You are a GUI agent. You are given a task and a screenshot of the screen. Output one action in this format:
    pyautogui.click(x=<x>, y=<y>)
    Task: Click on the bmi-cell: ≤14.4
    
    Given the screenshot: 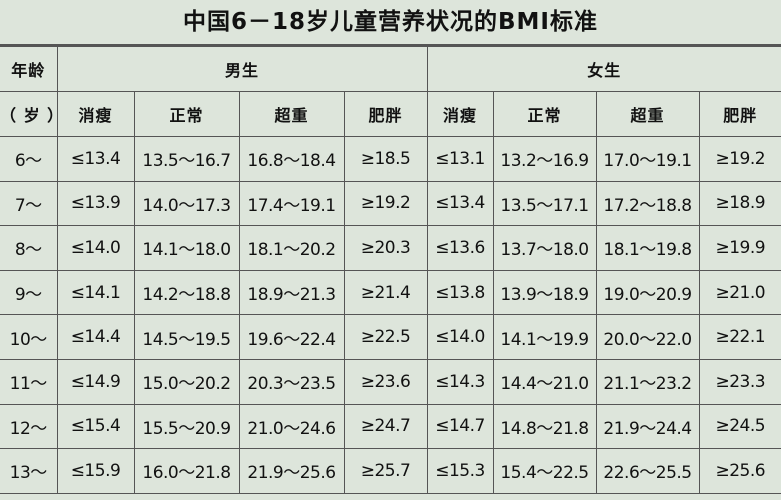 What is the action you would take?
    pyautogui.click(x=95, y=337)
    